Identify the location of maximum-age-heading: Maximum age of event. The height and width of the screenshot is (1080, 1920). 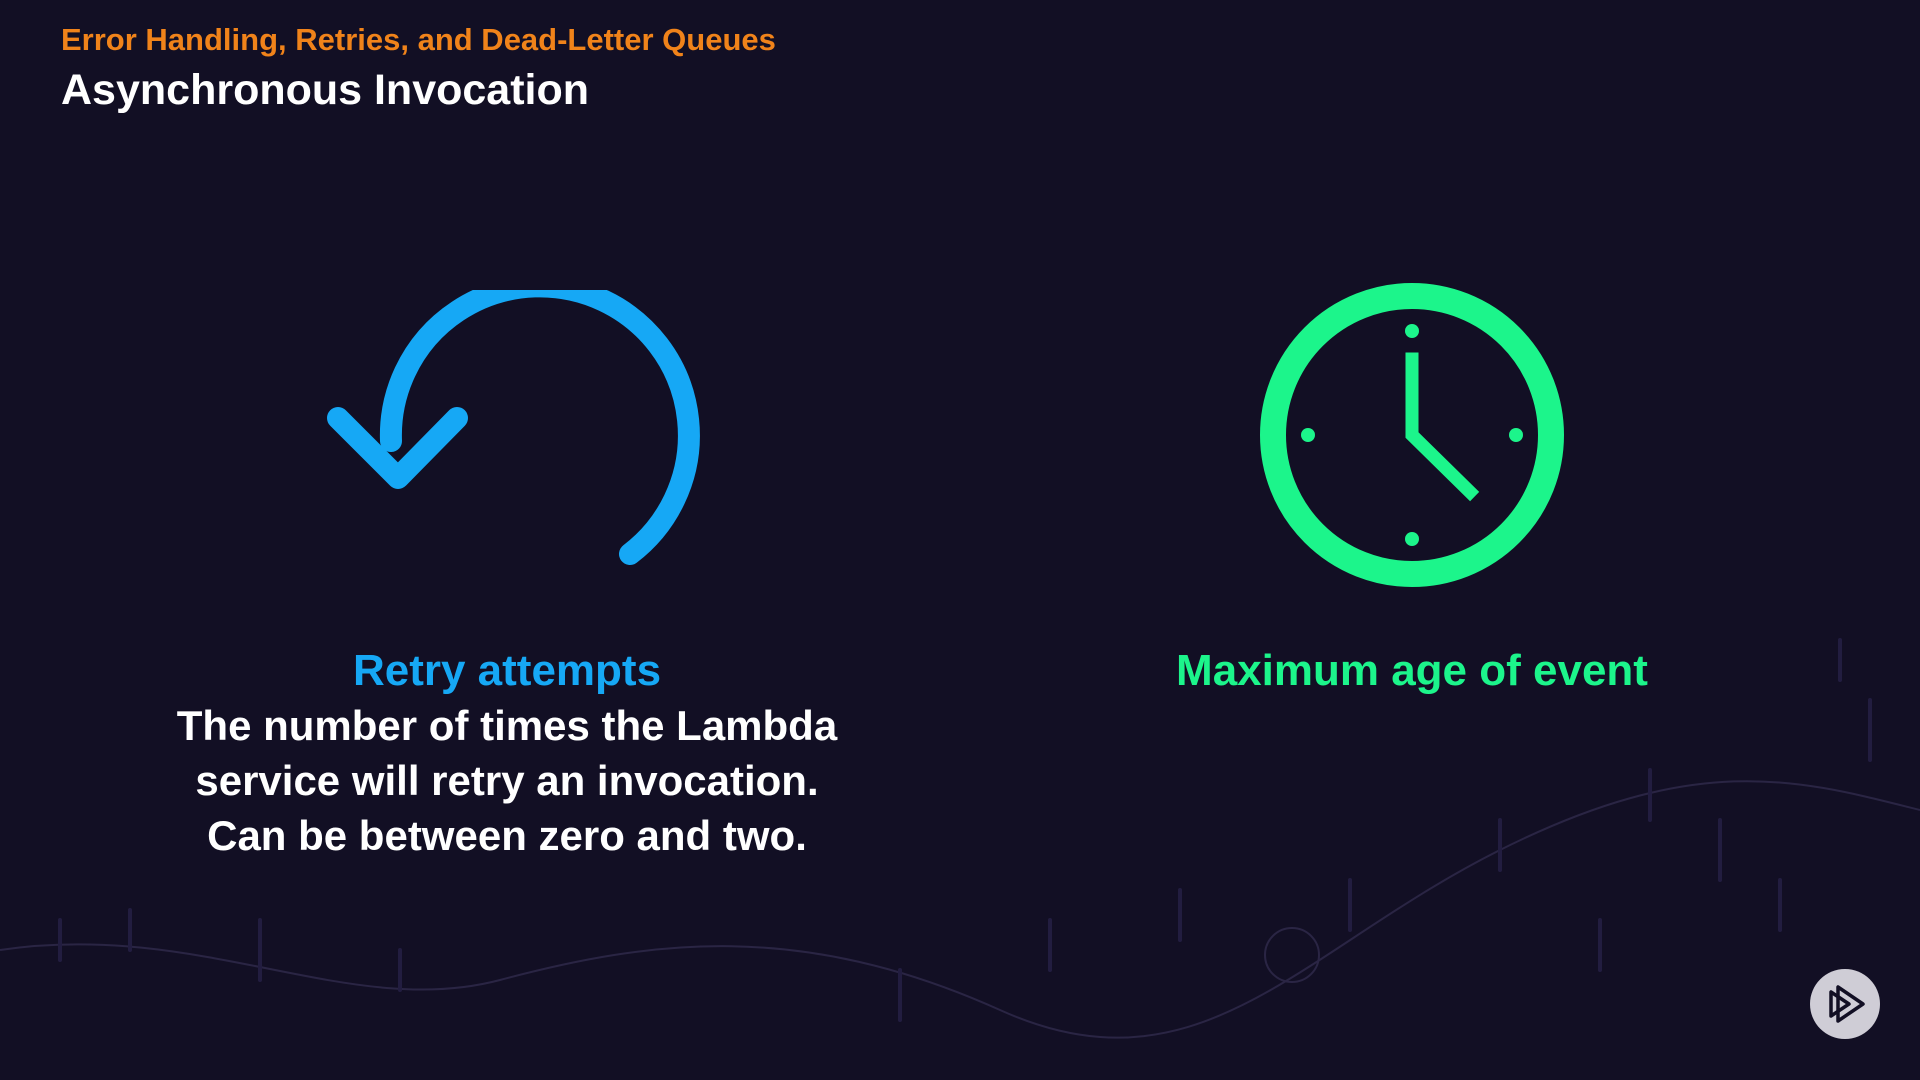
(1412, 670).